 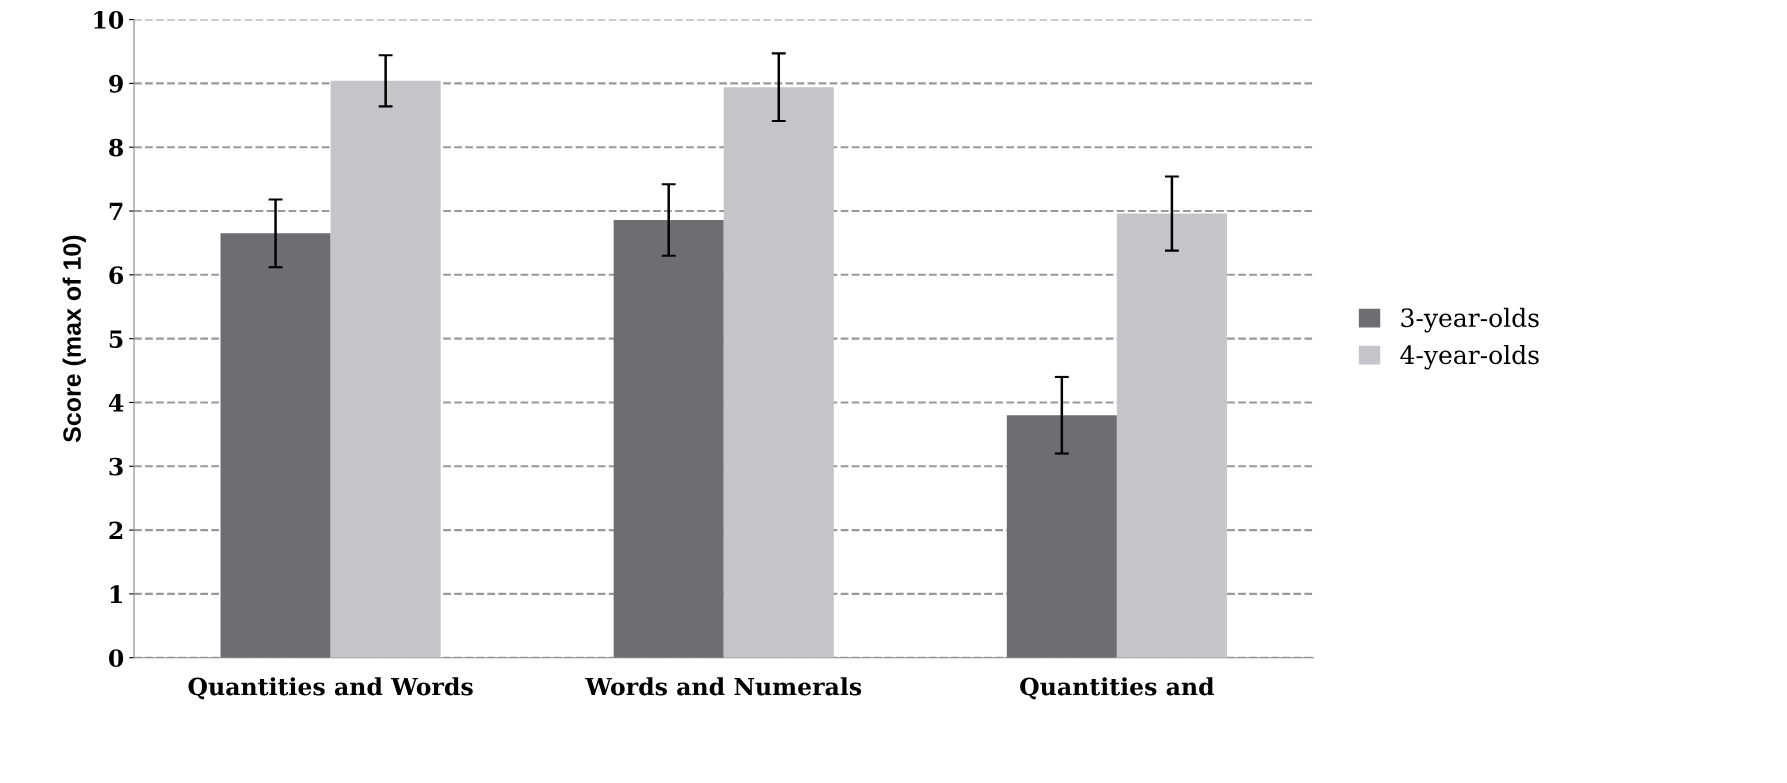 I want to click on x-tick-label: Quantities and, so click(x=1117, y=688).